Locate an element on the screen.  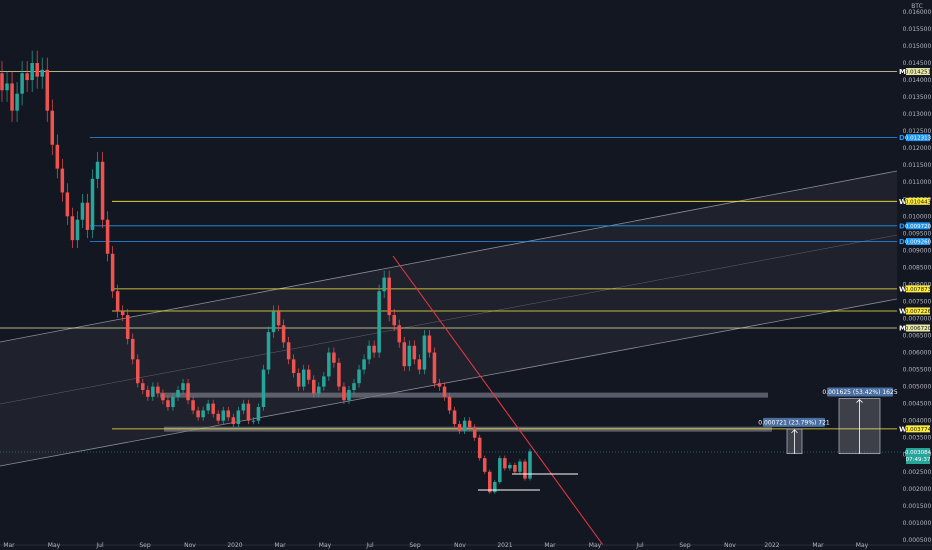
y-tick-21: 0.005500 is located at coordinates (917, 370).